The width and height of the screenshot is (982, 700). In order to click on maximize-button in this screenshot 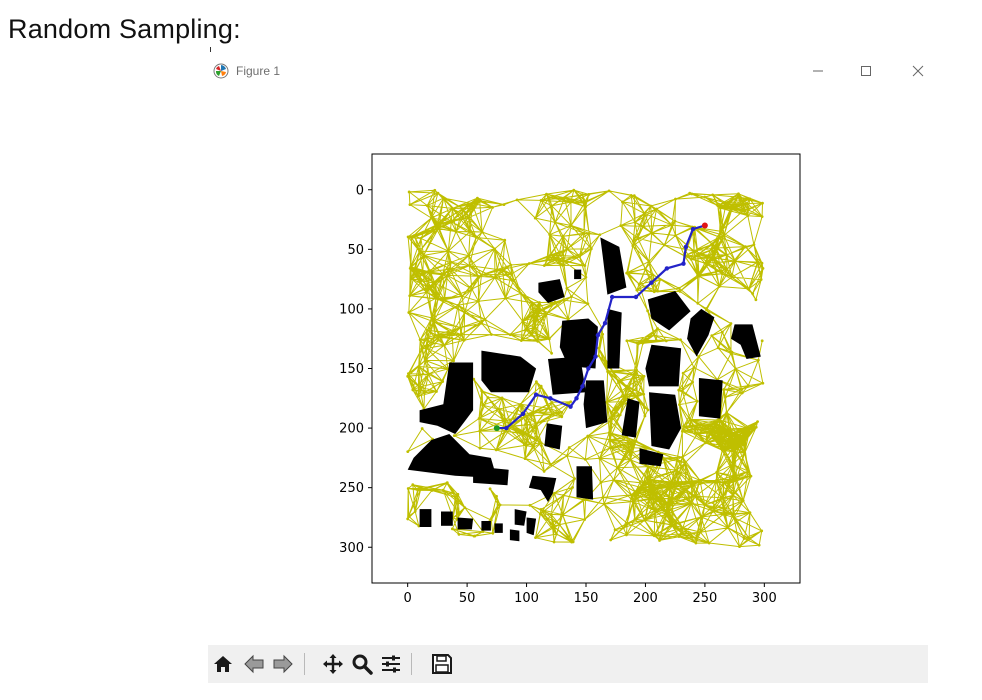, I will do `click(866, 71)`.